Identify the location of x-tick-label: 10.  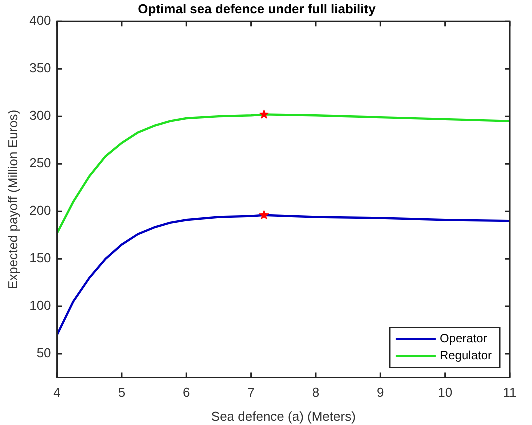
(445, 392).